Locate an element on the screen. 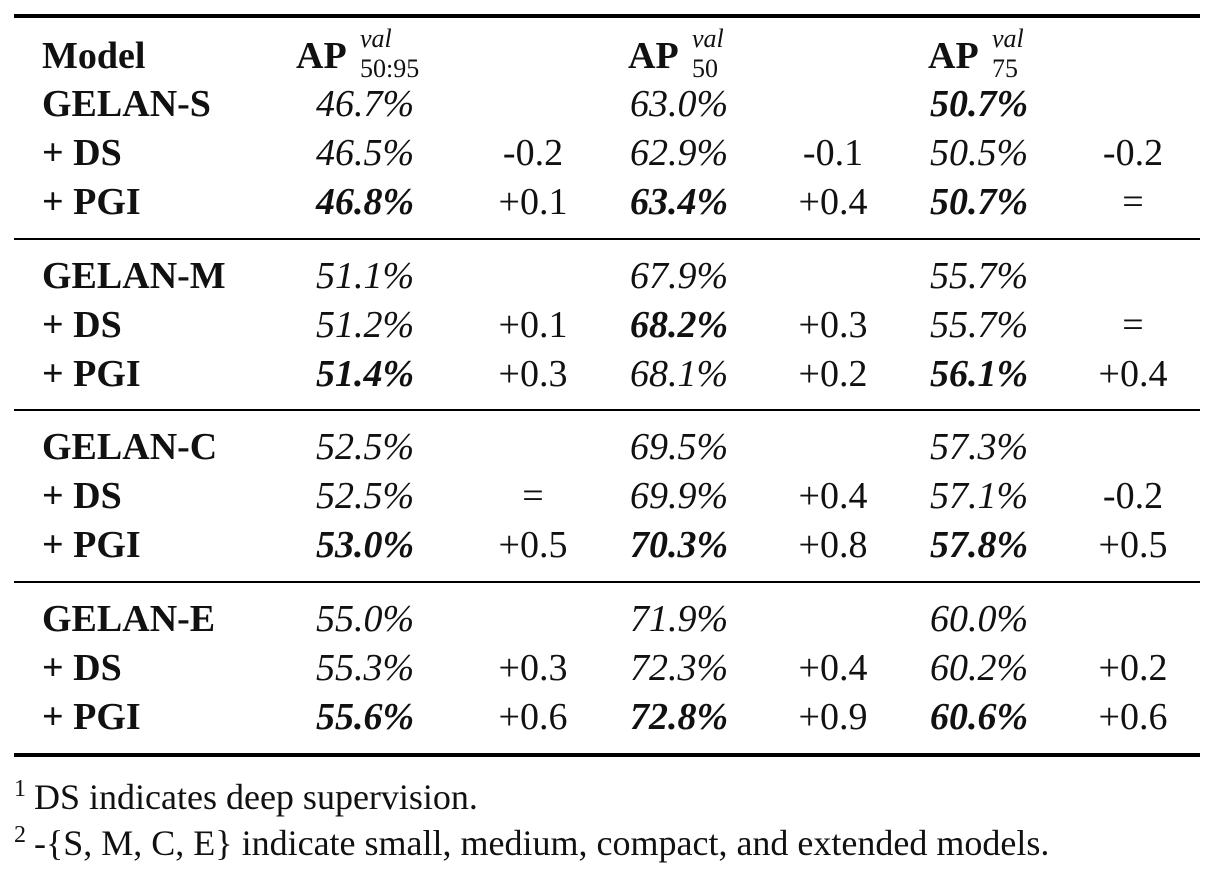  top-rule is located at coordinates (607, 16).